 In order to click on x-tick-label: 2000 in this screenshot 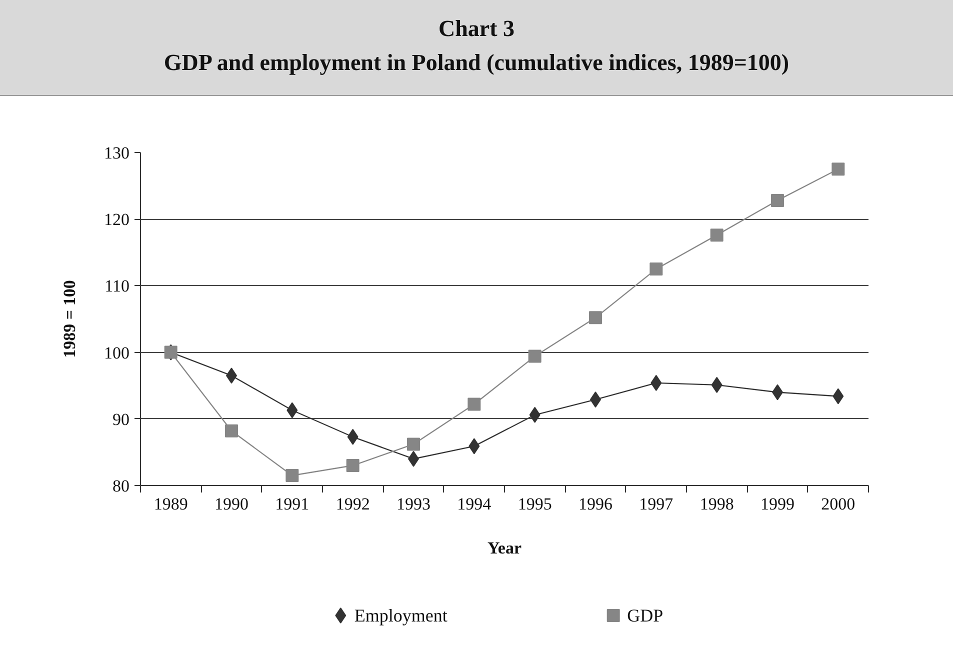, I will do `click(838, 504)`.